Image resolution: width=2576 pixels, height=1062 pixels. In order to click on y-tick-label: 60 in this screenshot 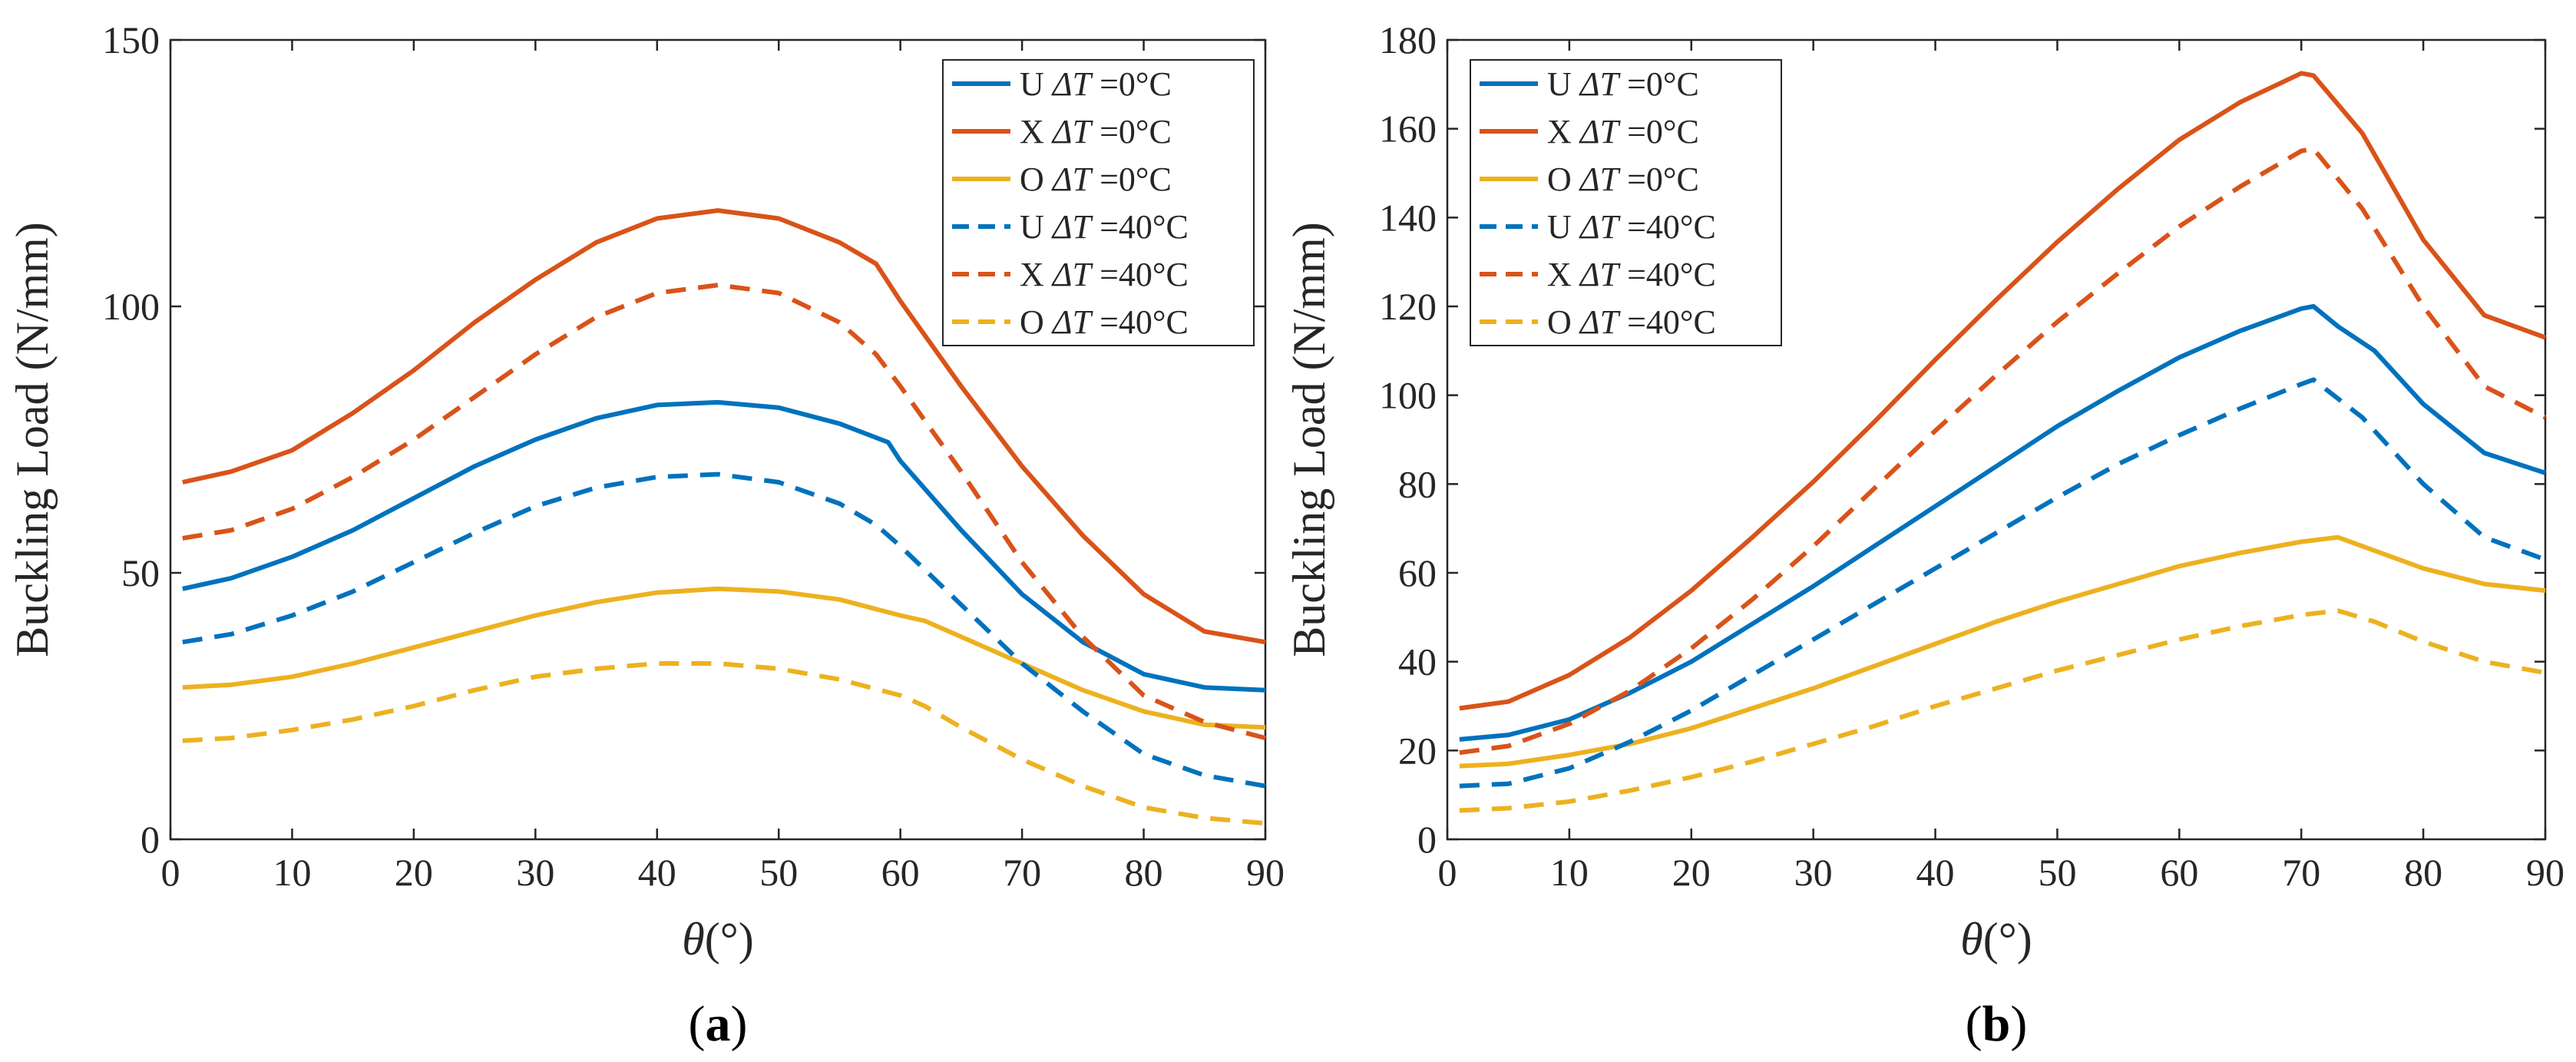, I will do `click(1417, 572)`.